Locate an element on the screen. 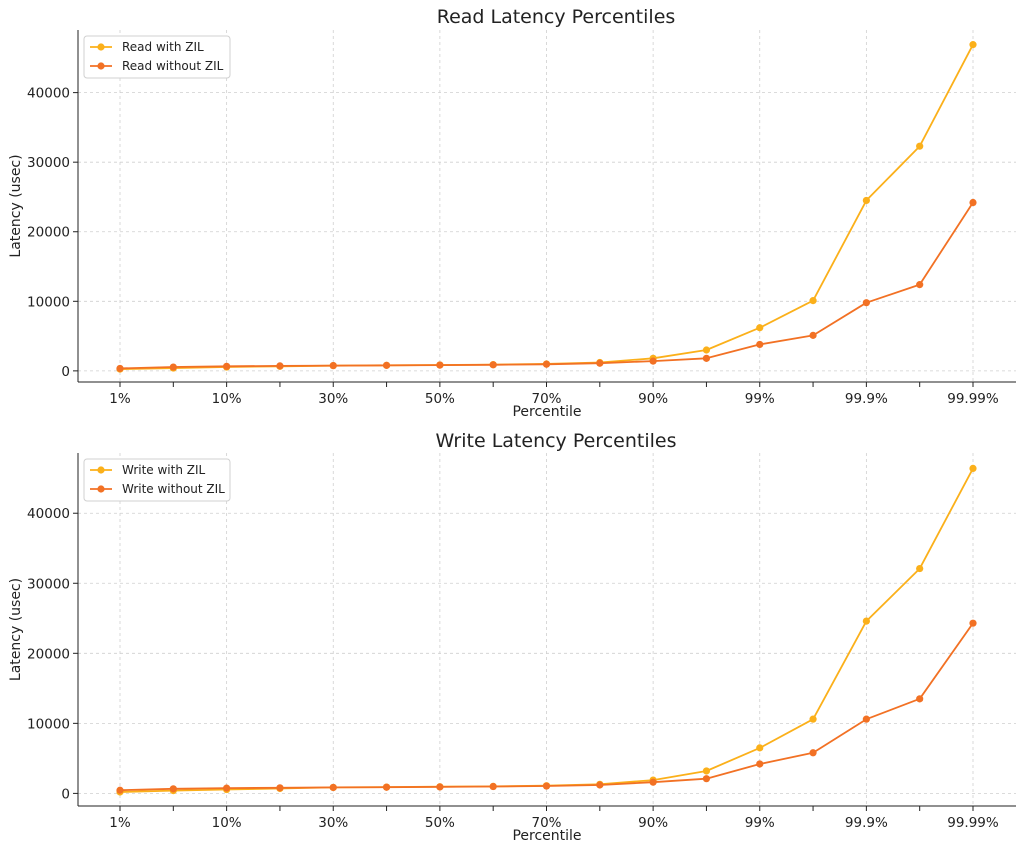  chart-title: Read Latency Percentiles is located at coordinates (556, 17).